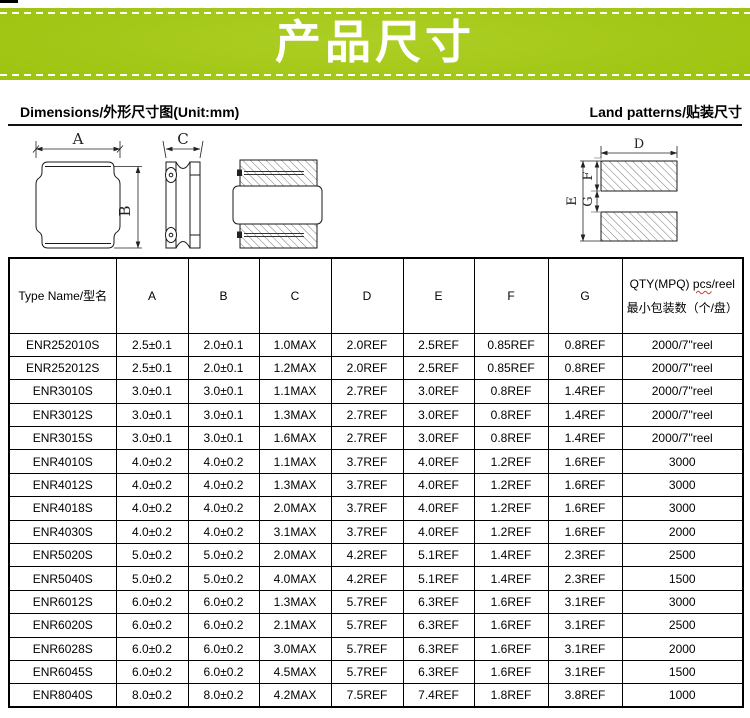 This screenshot has height=718, width=750. What do you see at coordinates (438, 625) in the screenshot?
I see `spec-cell: 6.3REF` at bounding box center [438, 625].